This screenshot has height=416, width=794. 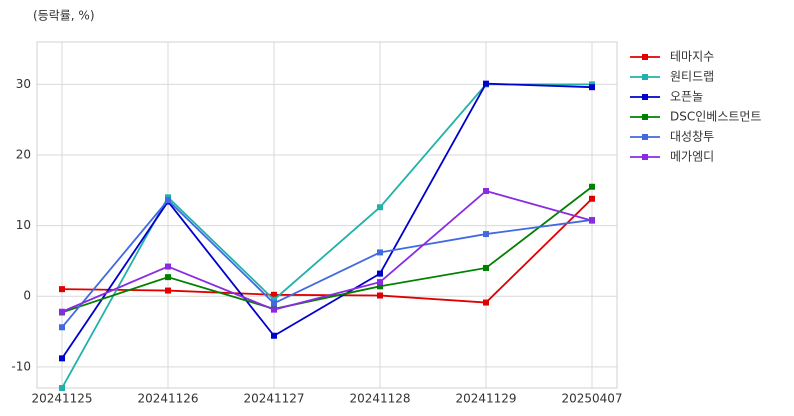 What do you see at coordinates (27, 296) in the screenshot?
I see `y-tick-label: 0` at bounding box center [27, 296].